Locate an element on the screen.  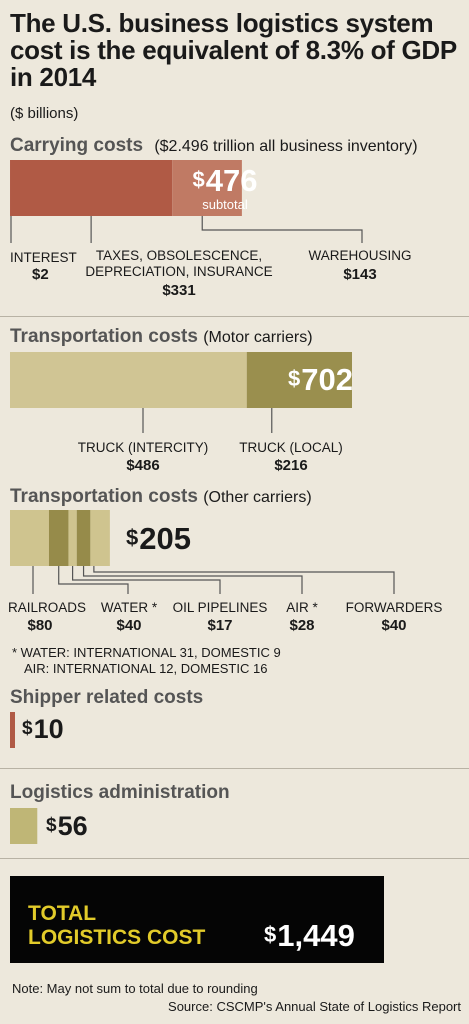
admin-heading: Logistics administration is located at coordinates (120, 792).